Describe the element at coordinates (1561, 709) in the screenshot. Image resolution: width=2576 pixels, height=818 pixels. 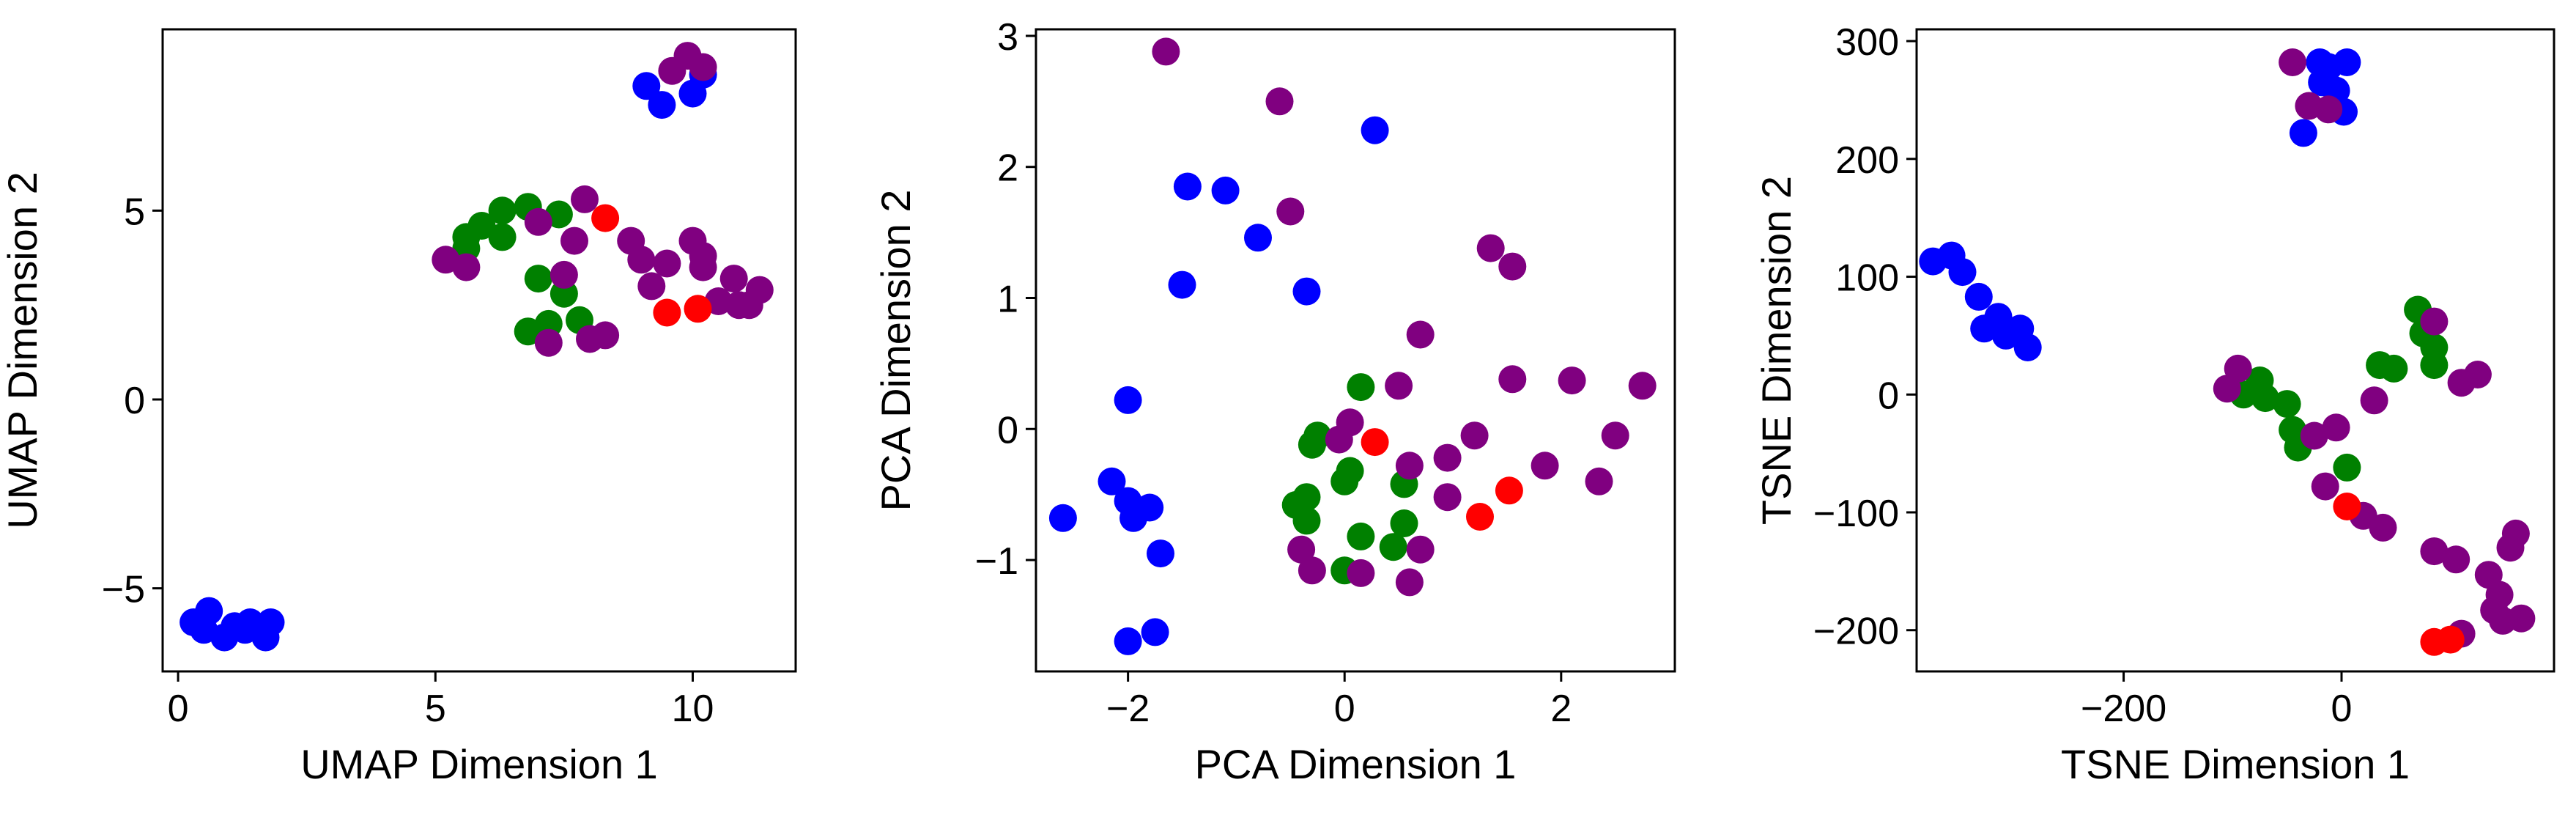
I see `x-tick-label: 2` at that location.